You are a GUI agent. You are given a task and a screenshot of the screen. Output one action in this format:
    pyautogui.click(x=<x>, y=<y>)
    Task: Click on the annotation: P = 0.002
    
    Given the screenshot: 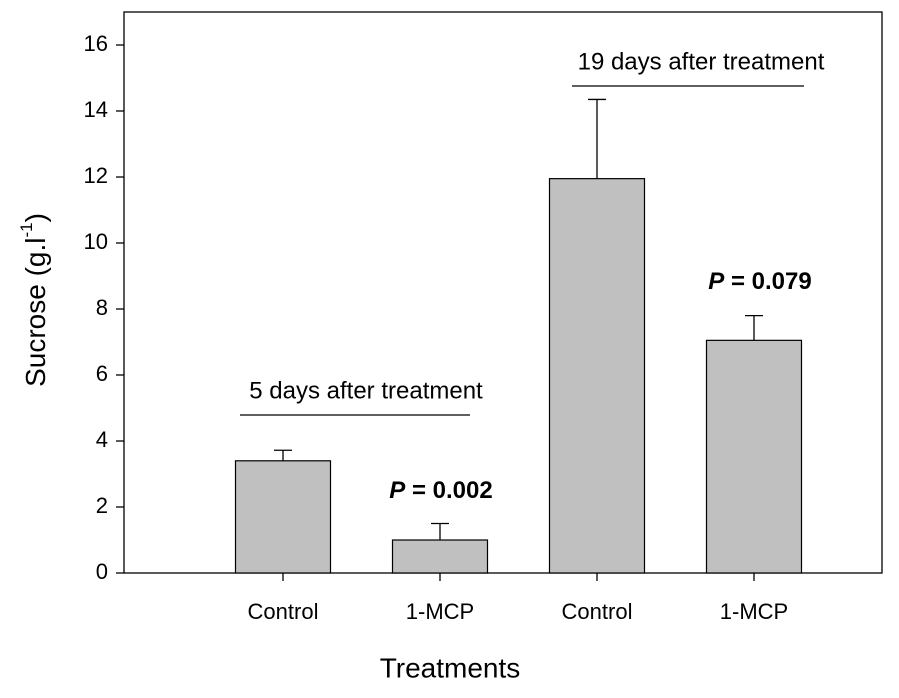 What is the action you would take?
    pyautogui.click(x=440, y=490)
    